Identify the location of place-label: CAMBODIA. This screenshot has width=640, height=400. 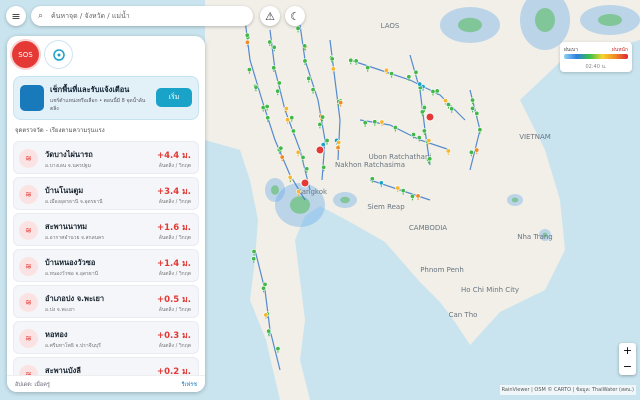
(428, 228).